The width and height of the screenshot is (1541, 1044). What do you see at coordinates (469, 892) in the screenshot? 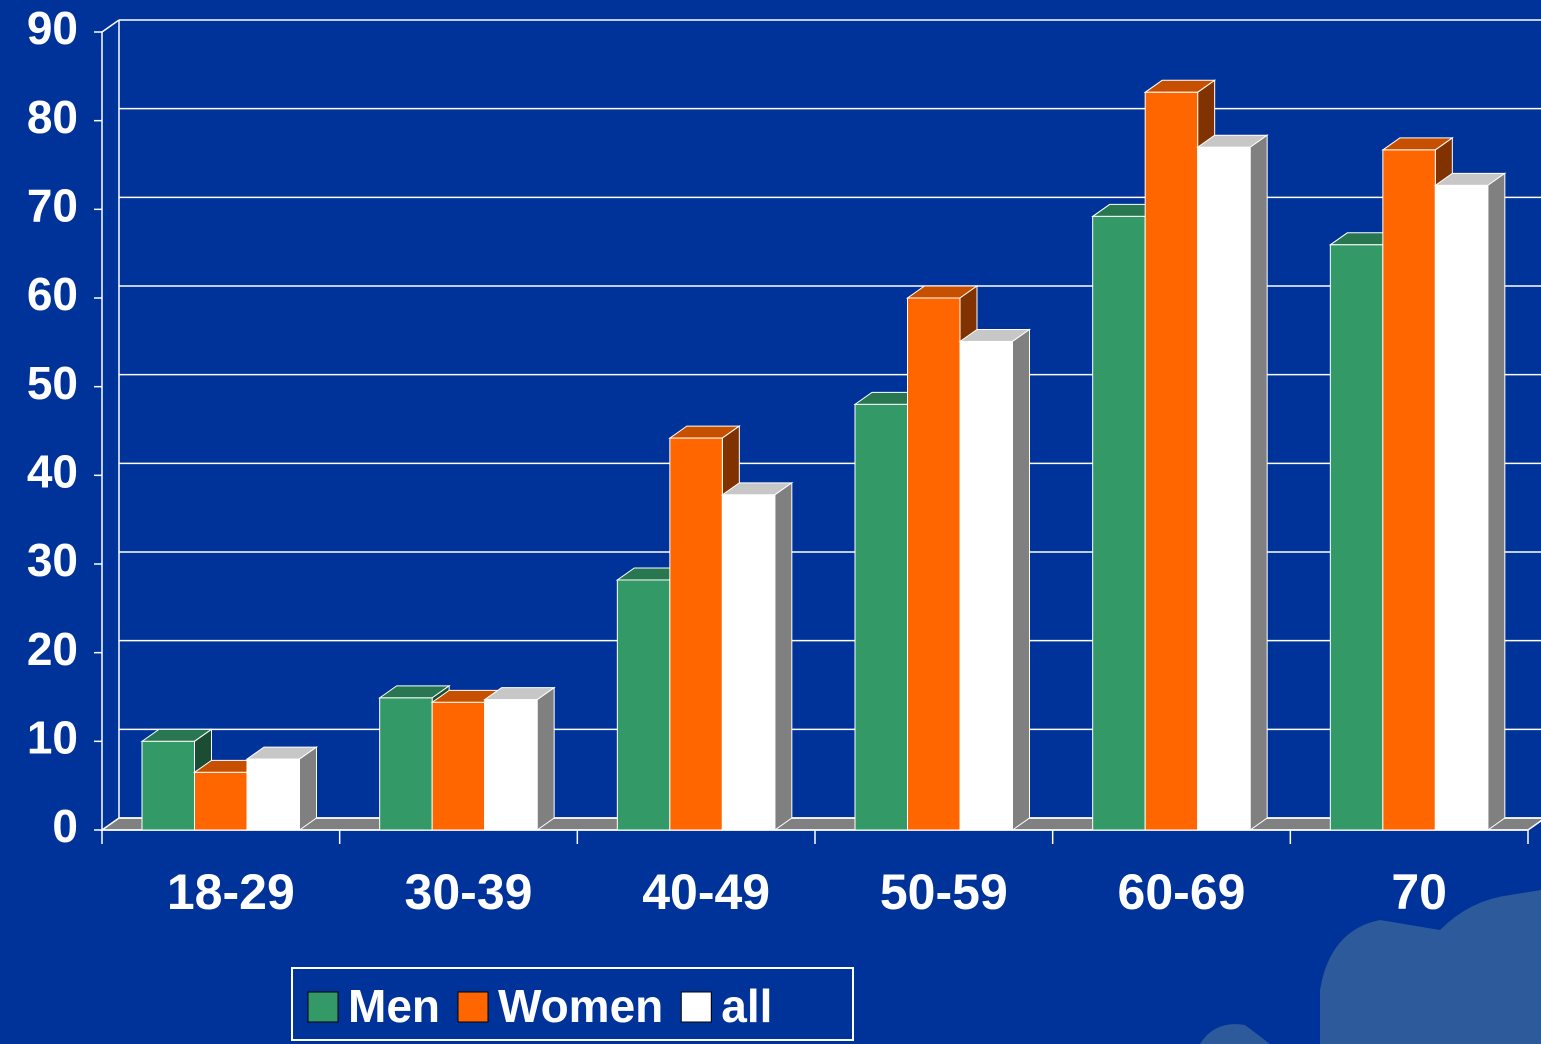
I see `x-tick-label: 30-39` at bounding box center [469, 892].